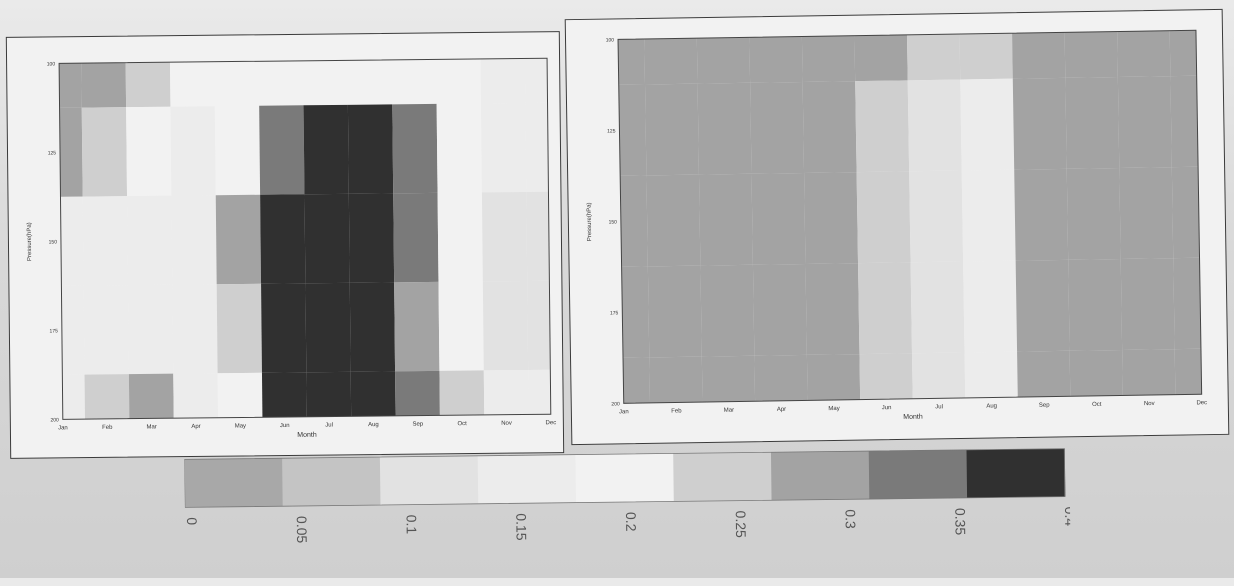 Image resolution: width=1234 pixels, height=586 pixels. I want to click on right-x-tick-label: Apr, so click(781, 410).